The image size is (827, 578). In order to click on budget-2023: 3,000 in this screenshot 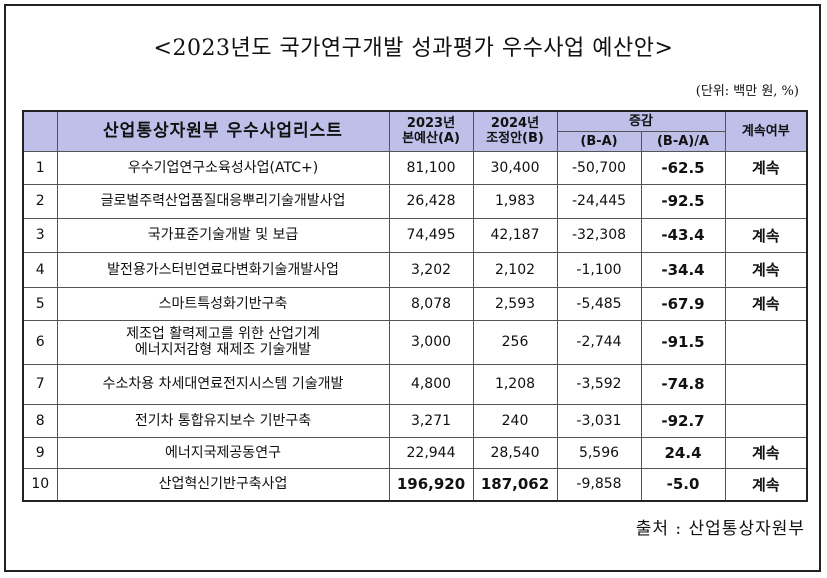, I will do `click(431, 342)`.